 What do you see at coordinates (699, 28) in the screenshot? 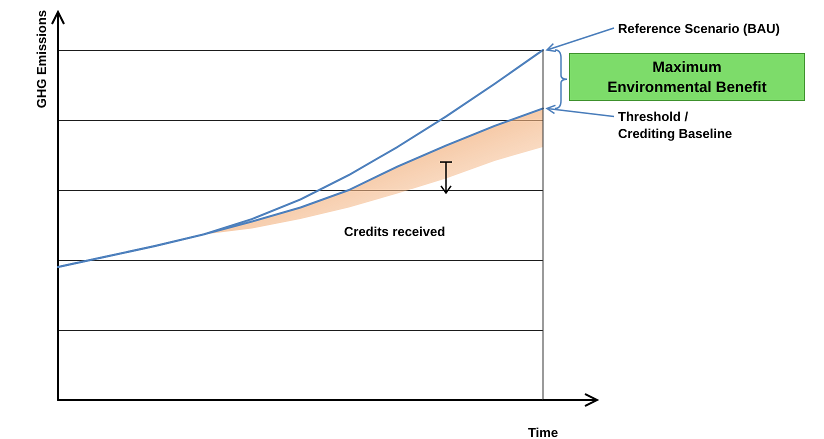
I see `text: Reference Scenario (BAU)` at bounding box center [699, 28].